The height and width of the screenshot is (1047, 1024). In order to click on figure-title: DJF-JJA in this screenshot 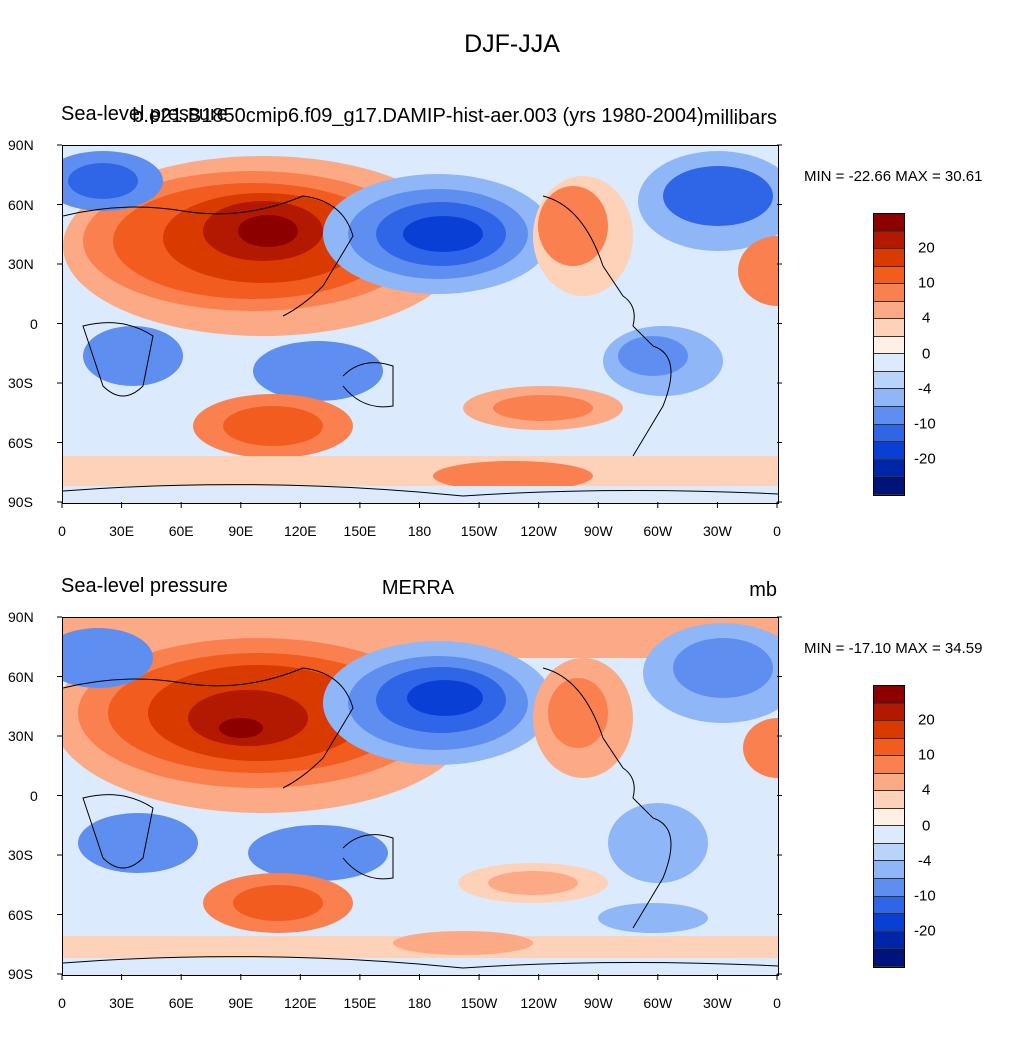, I will do `click(512, 44)`.